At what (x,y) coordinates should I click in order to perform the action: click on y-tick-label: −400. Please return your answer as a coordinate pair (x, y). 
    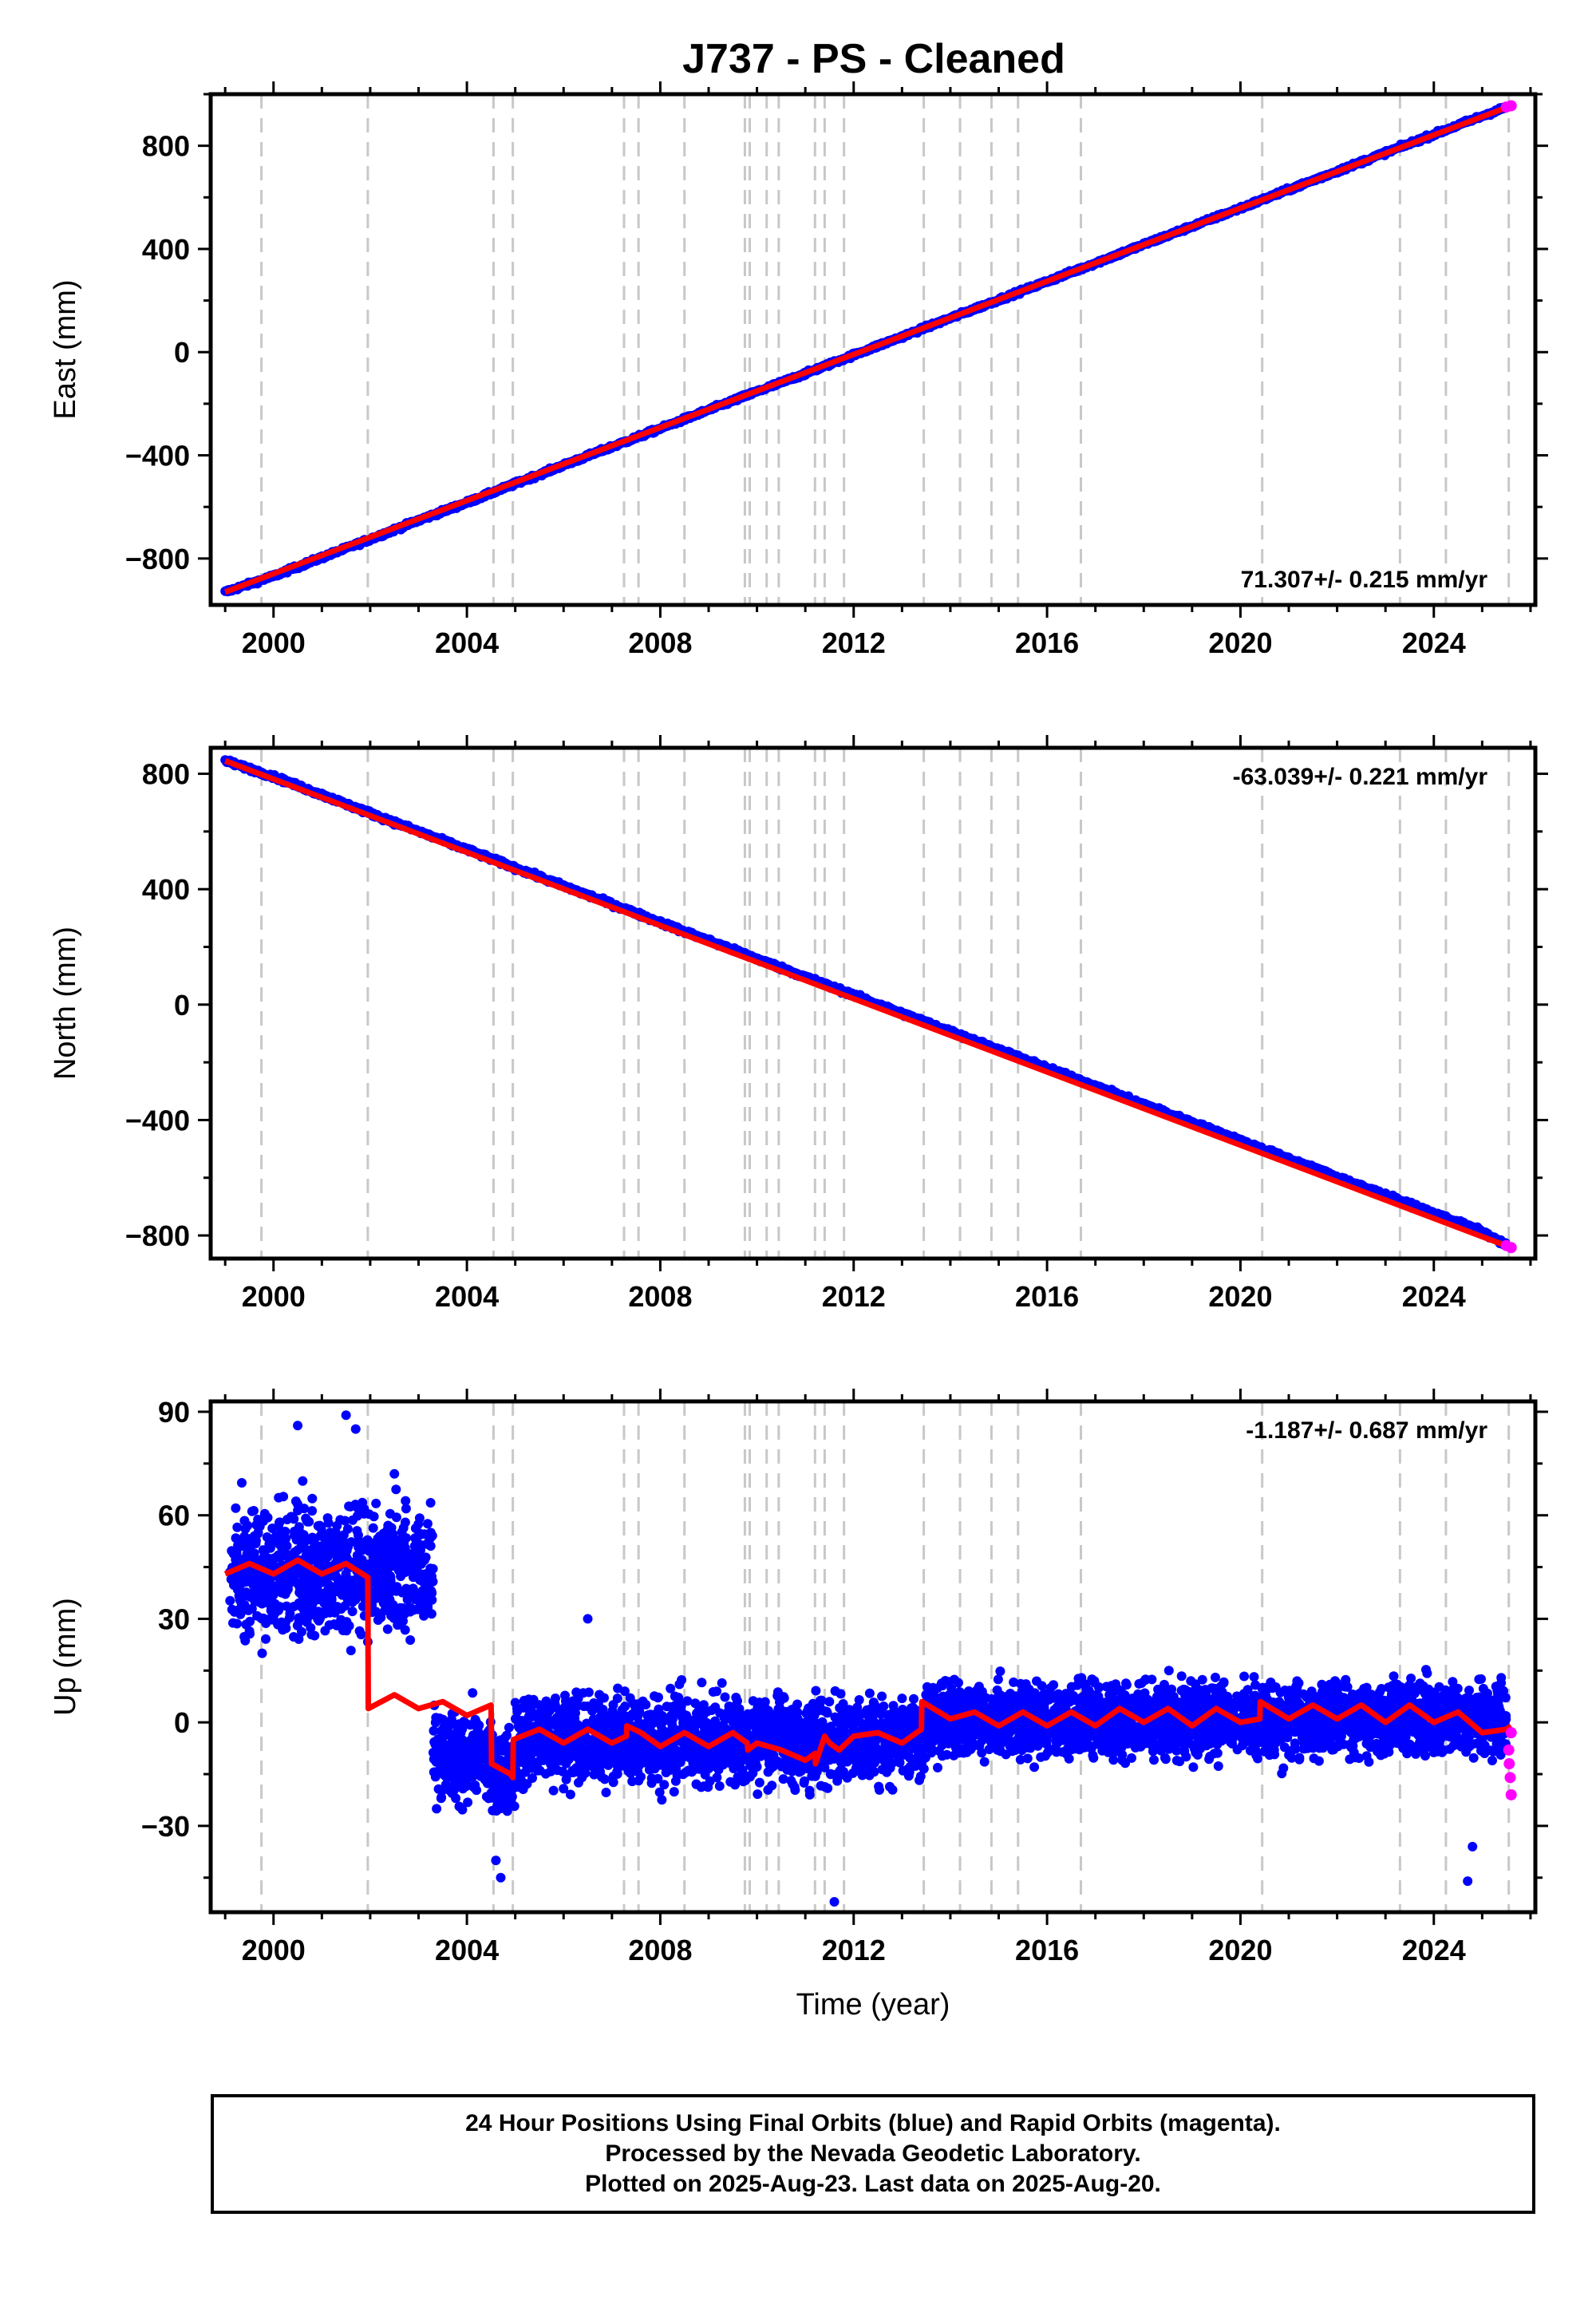
    Looking at the image, I should click on (157, 456).